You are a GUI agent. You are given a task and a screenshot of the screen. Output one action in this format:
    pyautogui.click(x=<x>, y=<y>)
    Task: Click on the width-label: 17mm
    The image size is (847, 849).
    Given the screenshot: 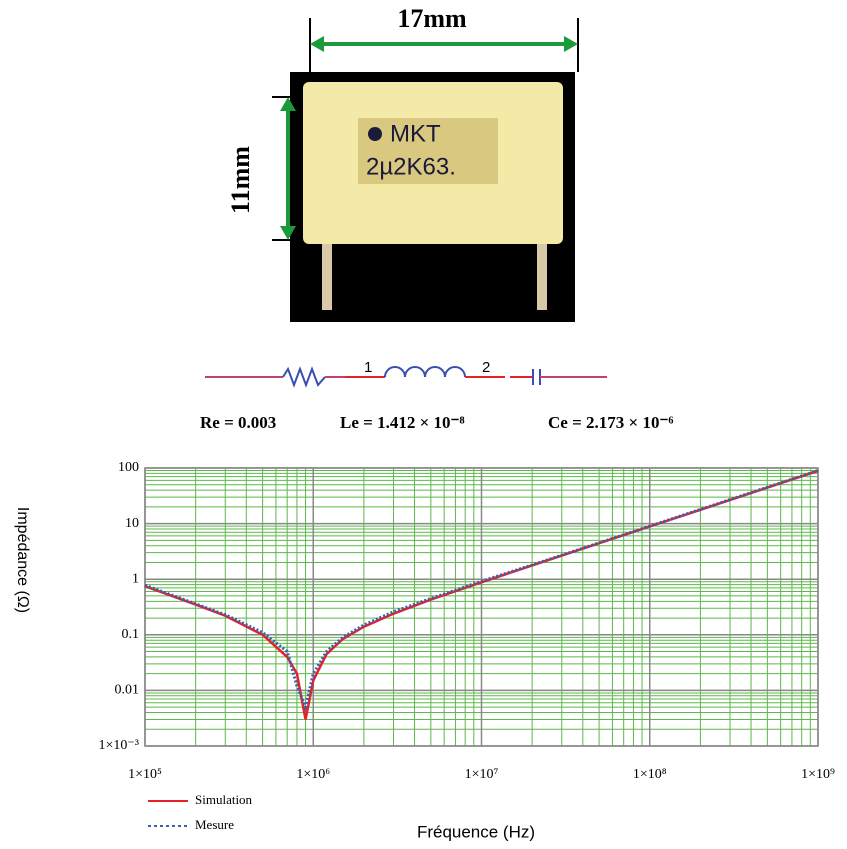 What is the action you would take?
    pyautogui.click(x=432, y=18)
    